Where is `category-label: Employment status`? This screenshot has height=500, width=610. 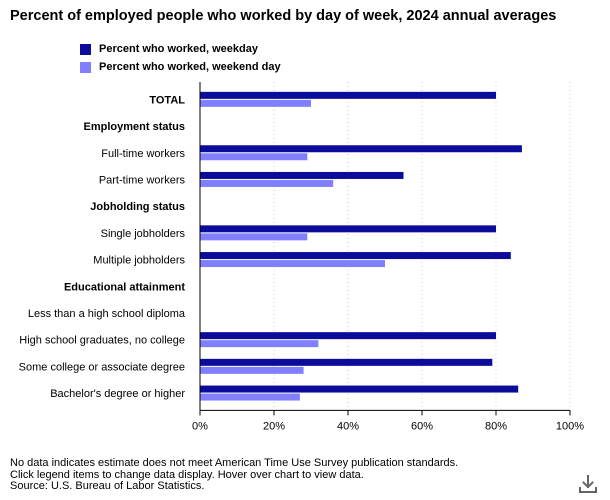 category-label: Employment status is located at coordinates (134, 127).